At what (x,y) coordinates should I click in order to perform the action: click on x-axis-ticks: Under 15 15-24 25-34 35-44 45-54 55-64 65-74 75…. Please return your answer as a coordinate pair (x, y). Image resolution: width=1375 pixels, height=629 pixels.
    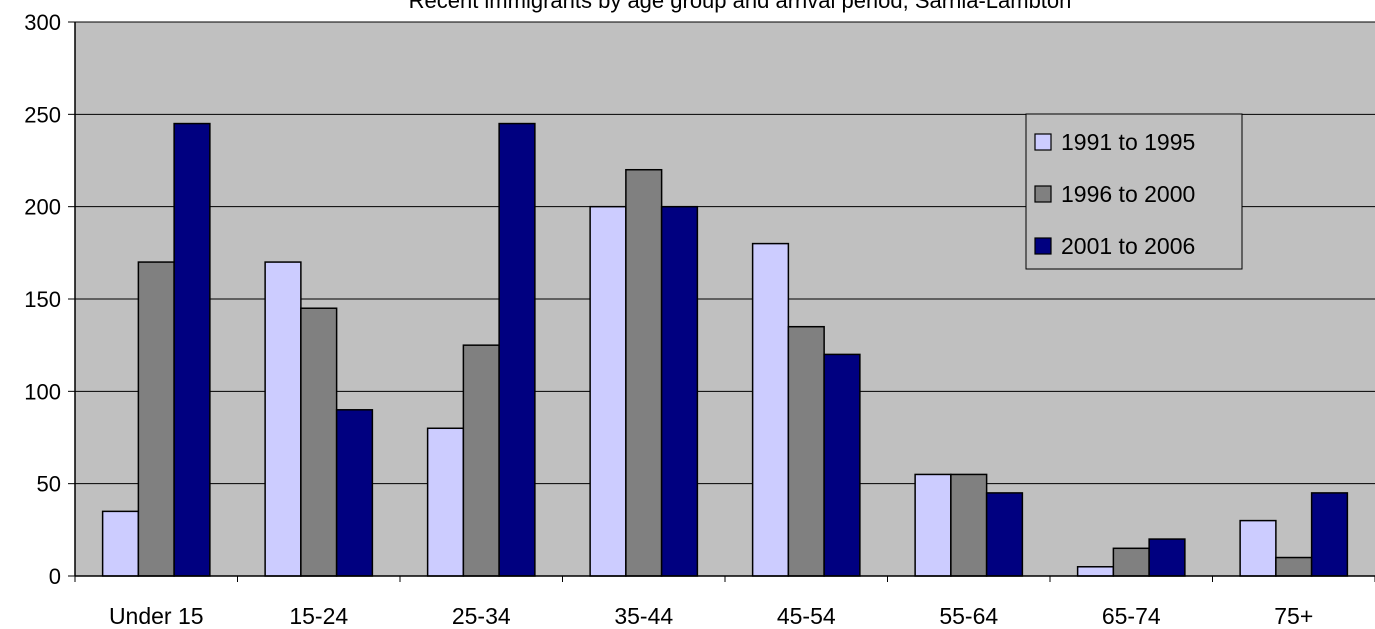
    Looking at the image, I should click on (724, 602).